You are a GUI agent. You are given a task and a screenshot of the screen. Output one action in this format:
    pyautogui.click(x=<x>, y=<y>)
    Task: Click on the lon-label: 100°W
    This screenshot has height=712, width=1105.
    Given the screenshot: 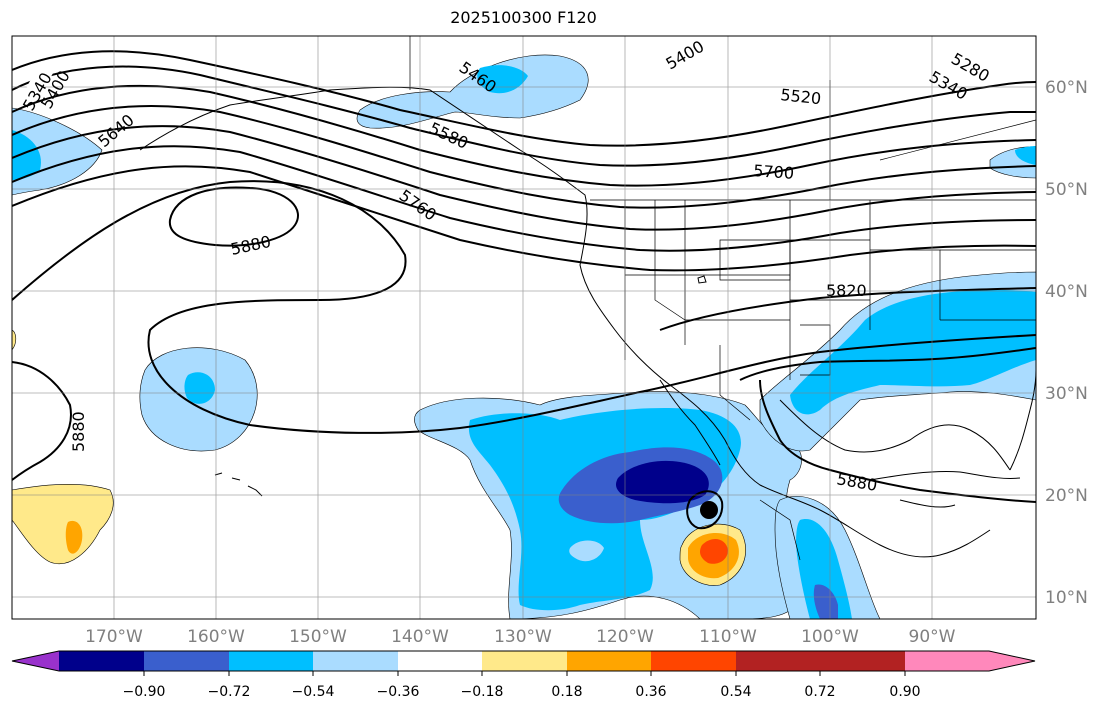 What is the action you would take?
    pyautogui.click(x=830, y=637)
    